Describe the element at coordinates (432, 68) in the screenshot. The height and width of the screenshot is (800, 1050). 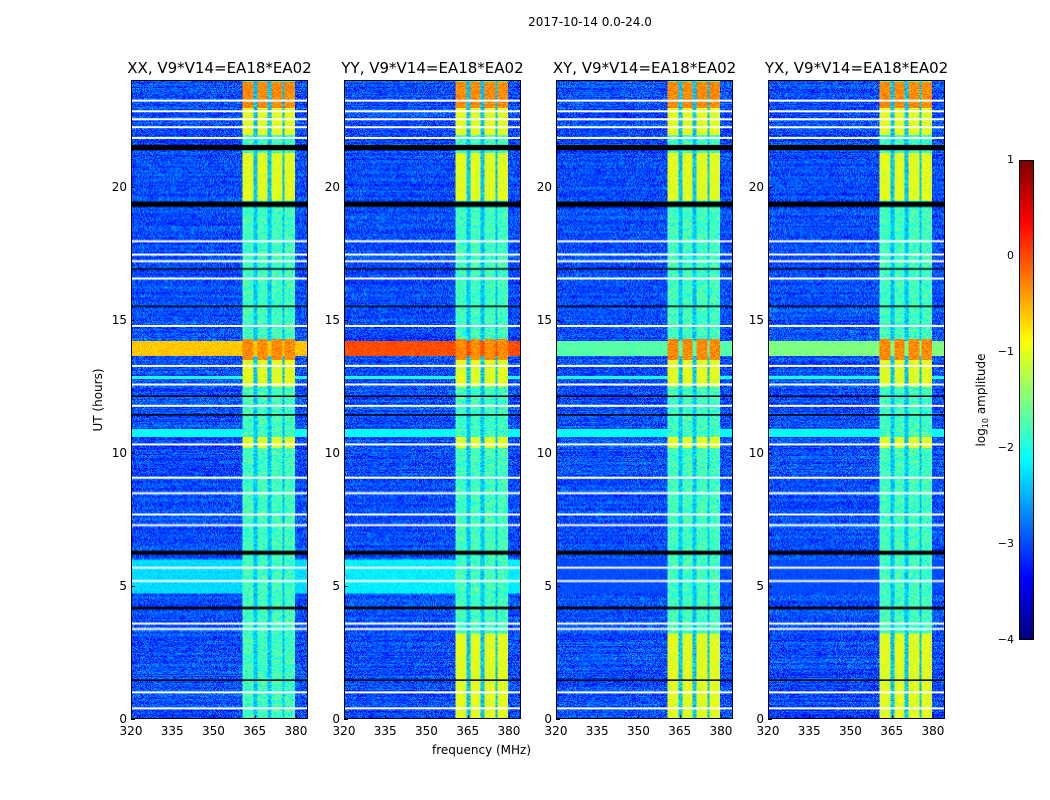
I see `panel-title: YY, V9*V14=EA18*EA02` at that location.